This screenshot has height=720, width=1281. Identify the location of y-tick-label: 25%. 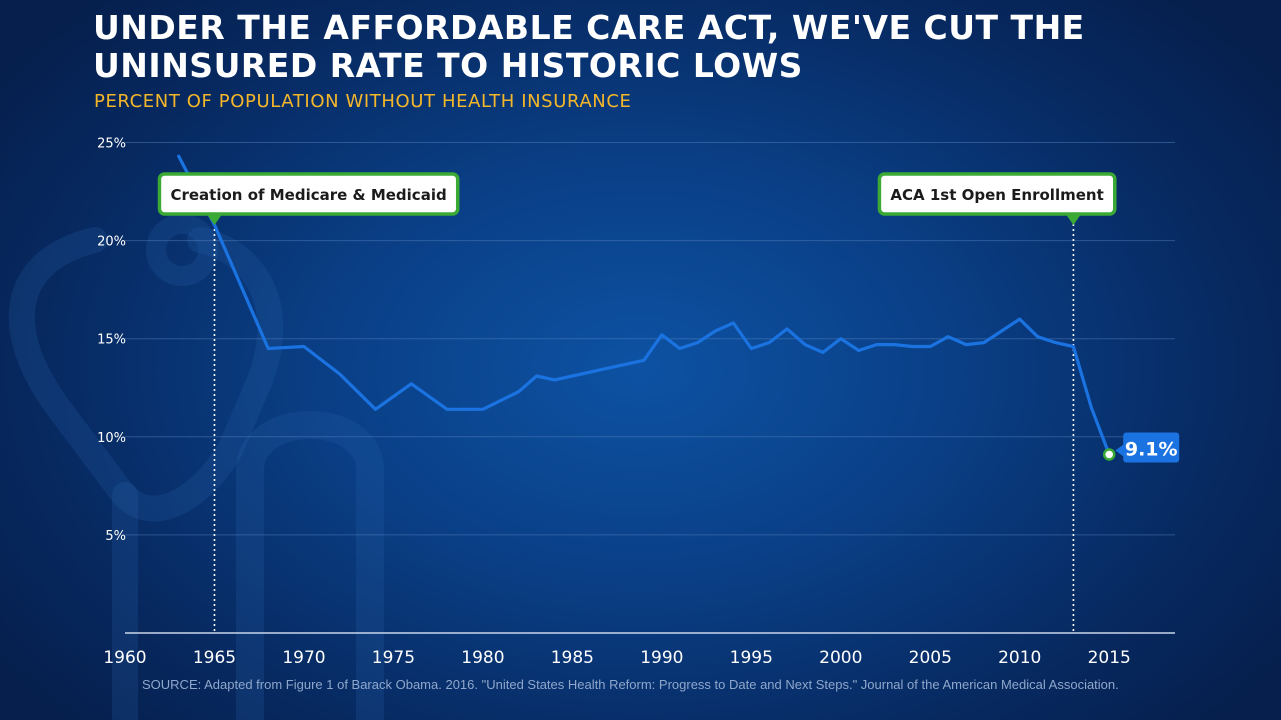
(111, 144).